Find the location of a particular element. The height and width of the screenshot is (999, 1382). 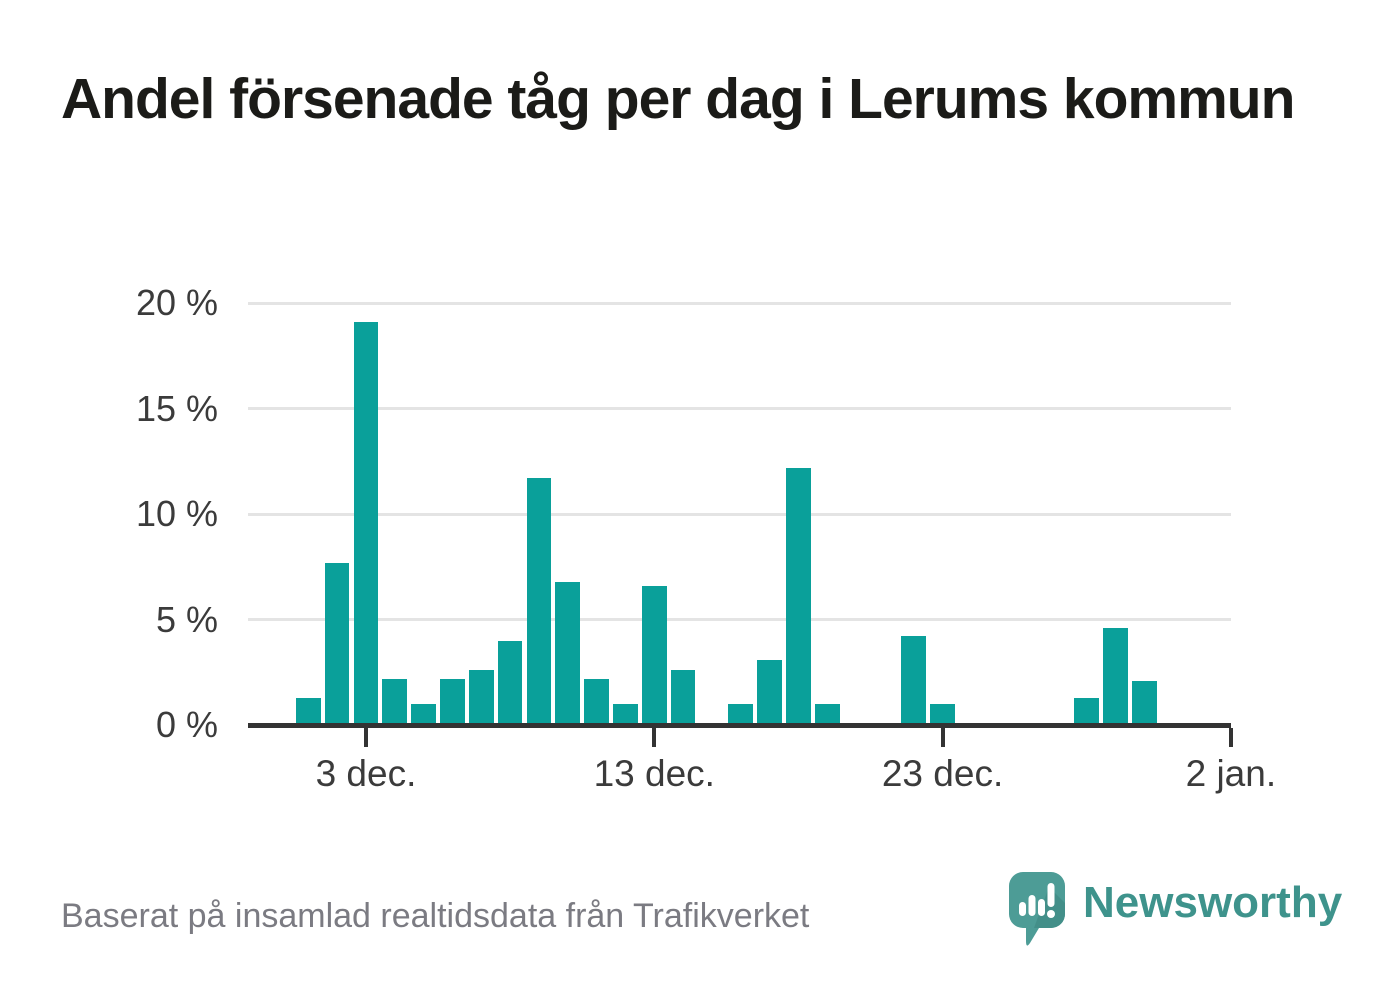

bar-6-dec is located at coordinates (452, 701).